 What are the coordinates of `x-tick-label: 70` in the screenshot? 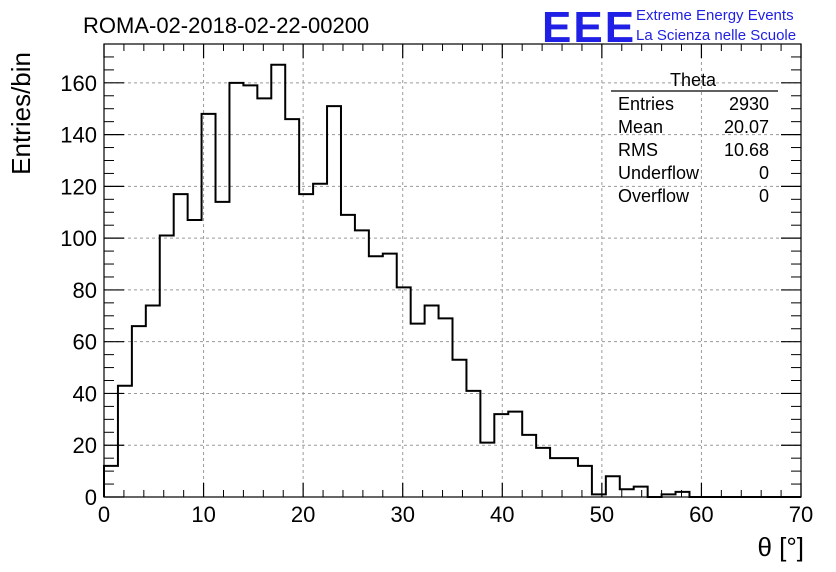 It's located at (801, 514).